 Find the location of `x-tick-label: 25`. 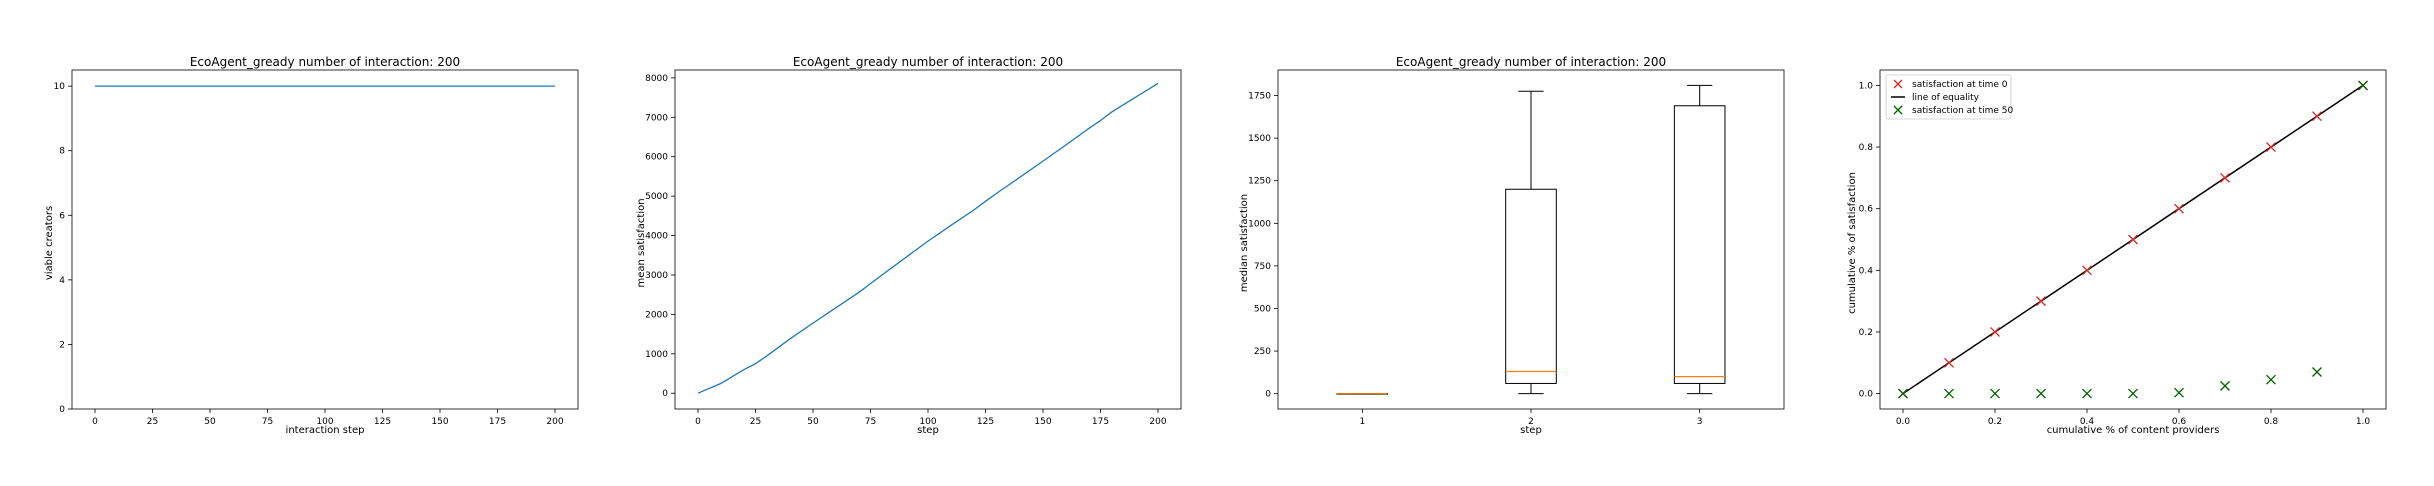

x-tick-label: 25 is located at coordinates (152, 422).